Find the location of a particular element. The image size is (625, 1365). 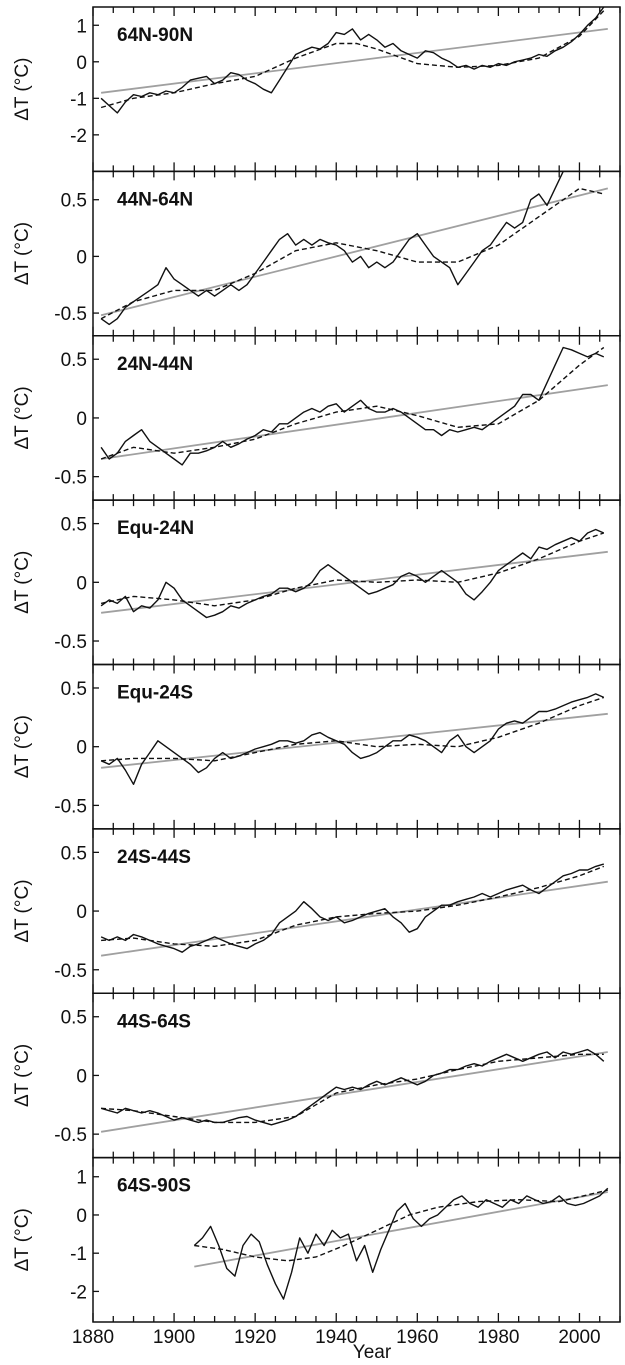

panel-7: 1 0 -1 -2 ΔT (°C) 64S-90S is located at coordinates (316, 1239).